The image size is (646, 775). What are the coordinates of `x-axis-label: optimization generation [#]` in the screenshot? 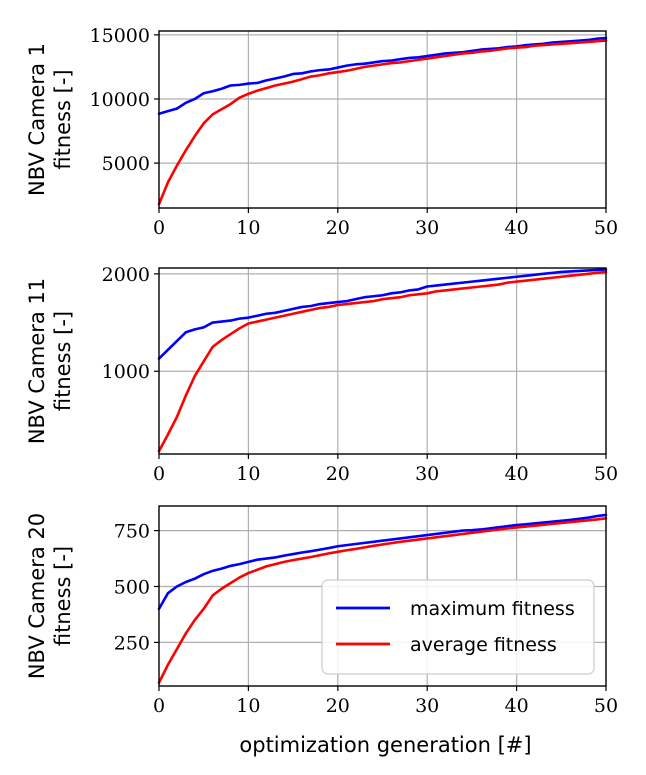 It's located at (385, 745).